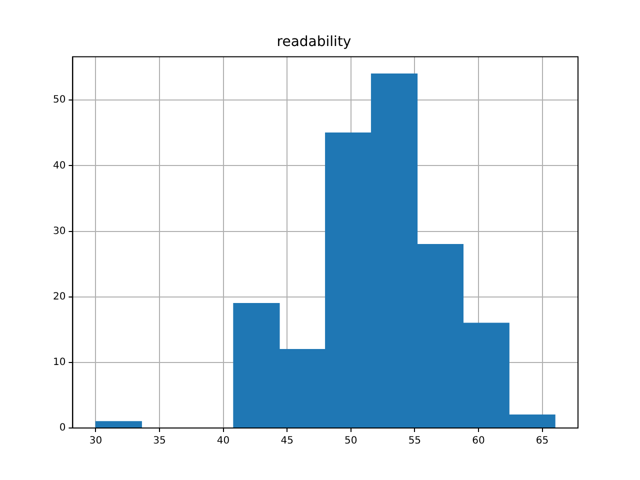 The width and height of the screenshot is (640, 480). I want to click on y-tick-label: 50, so click(59, 100).